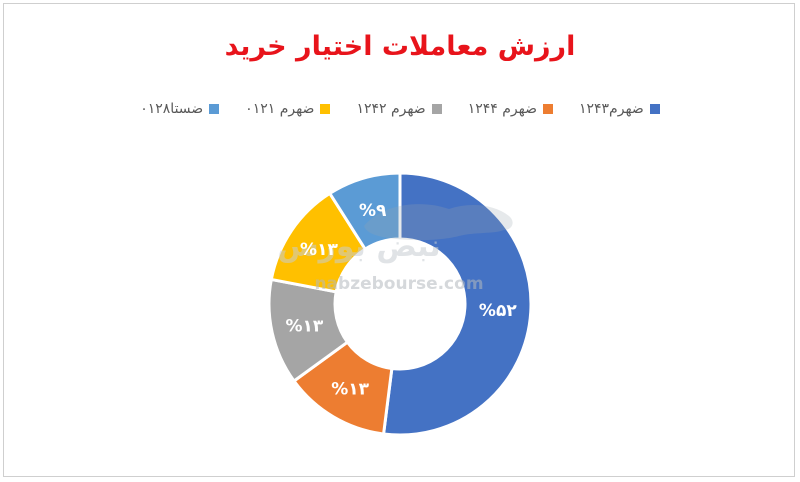 This screenshot has width=800, height=482. I want to click on legend-label: ضهرم ۰۱۲۱, so click(280, 109).